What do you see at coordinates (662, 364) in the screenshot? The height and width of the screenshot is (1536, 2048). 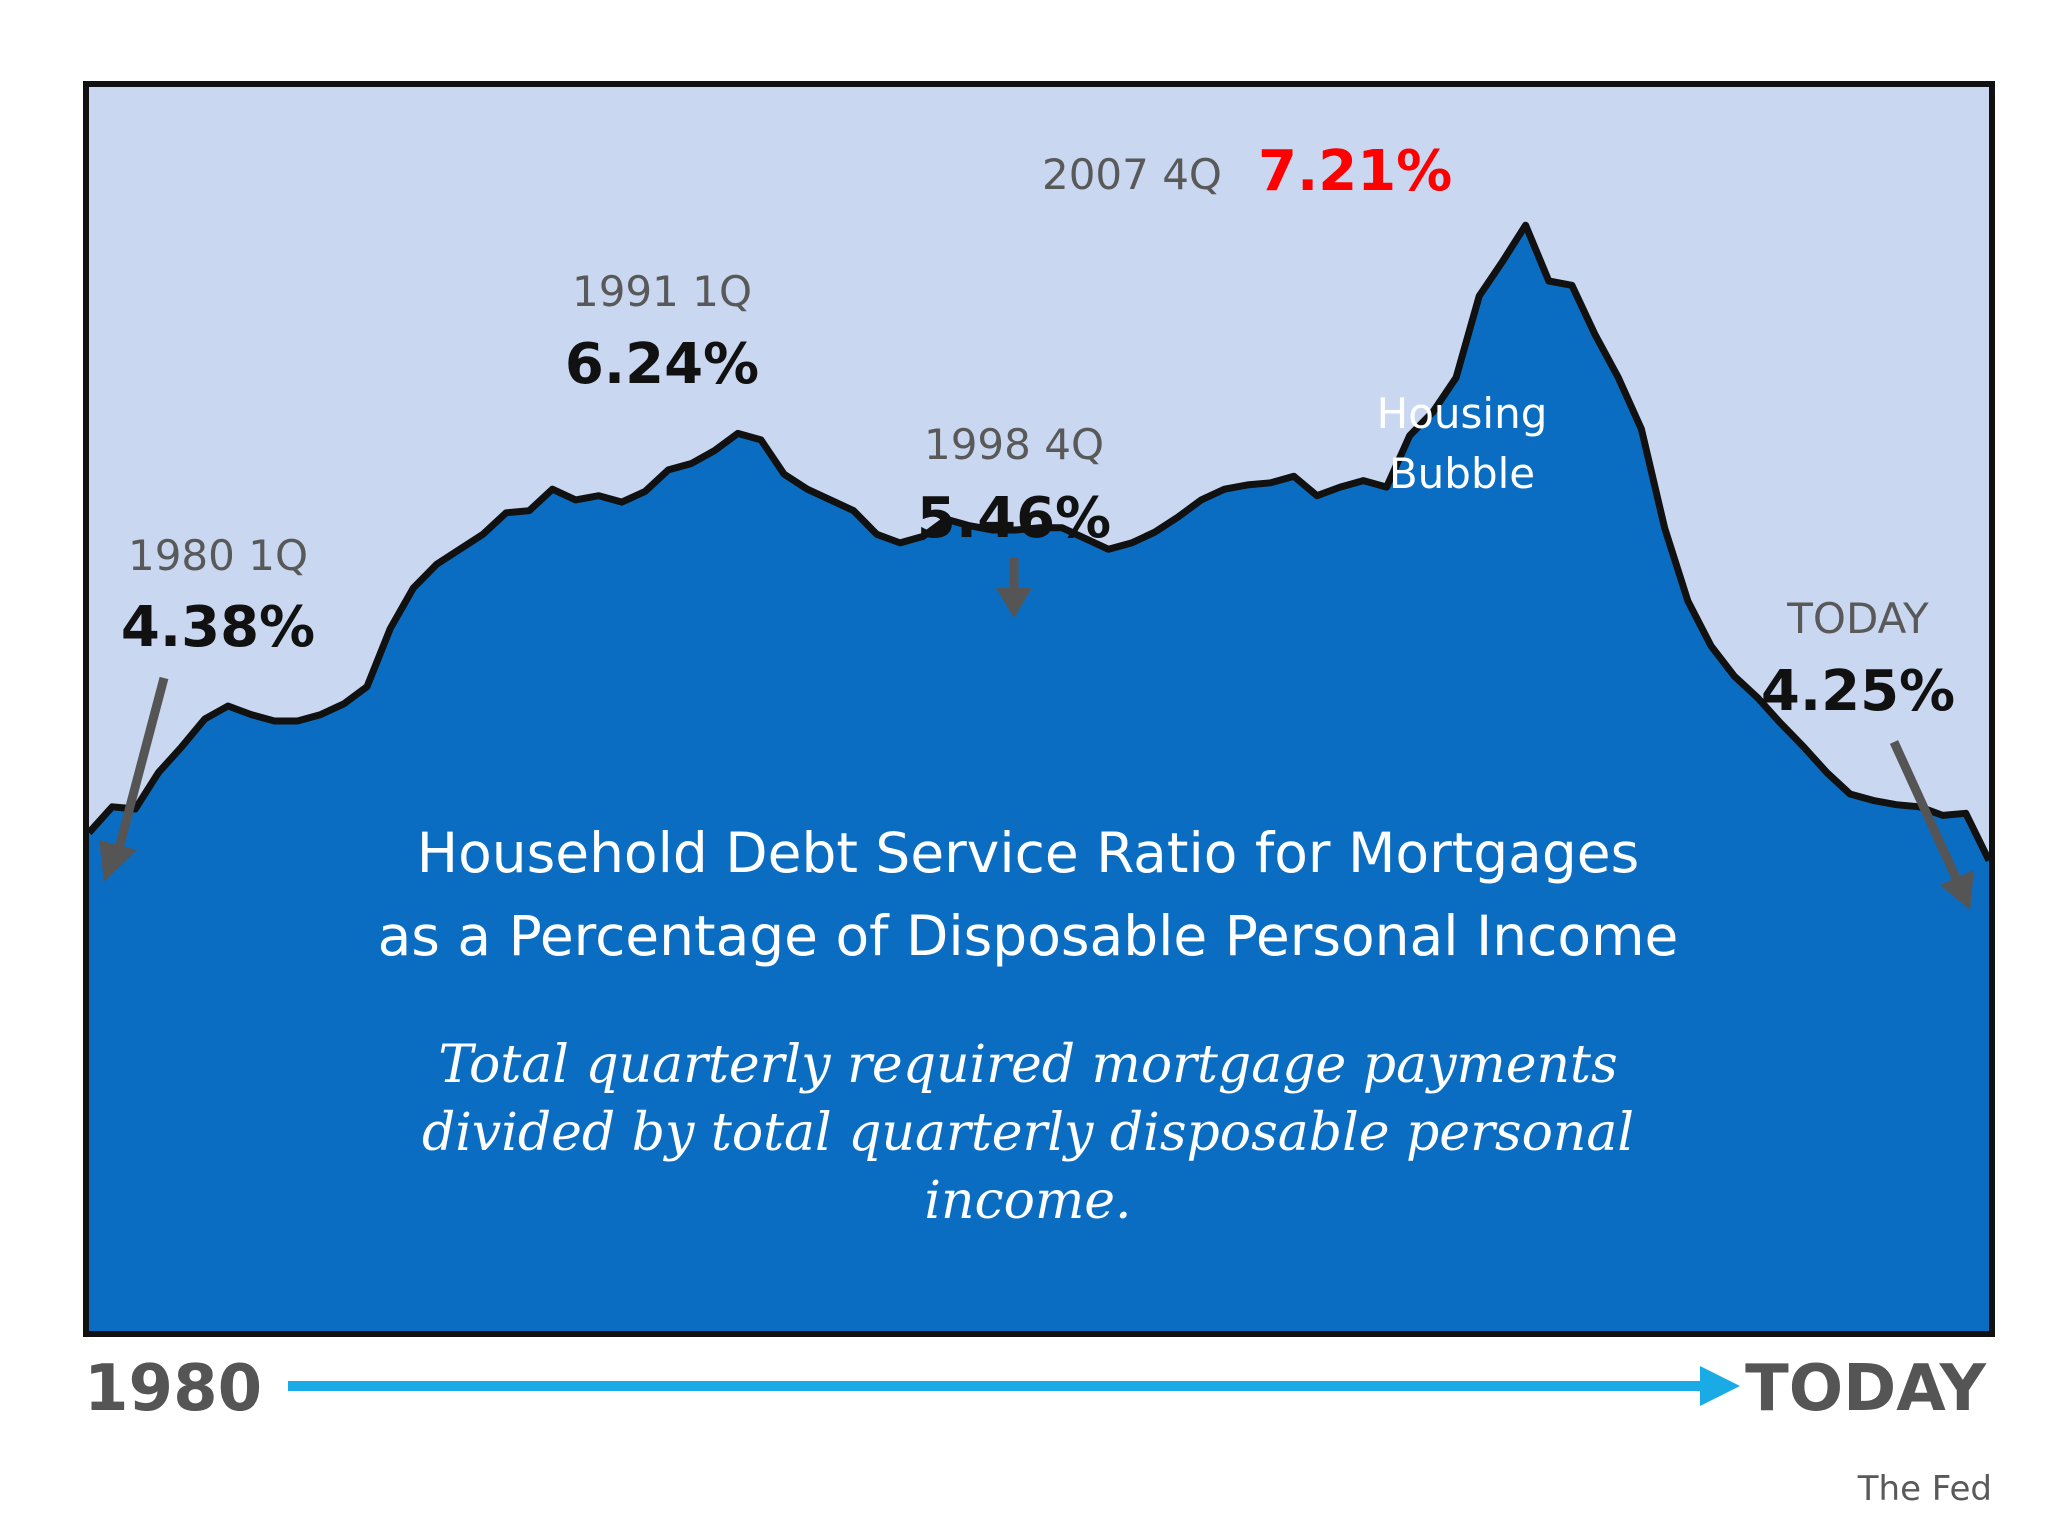 I see `annotation-1991-value: 6.24%` at bounding box center [662, 364].